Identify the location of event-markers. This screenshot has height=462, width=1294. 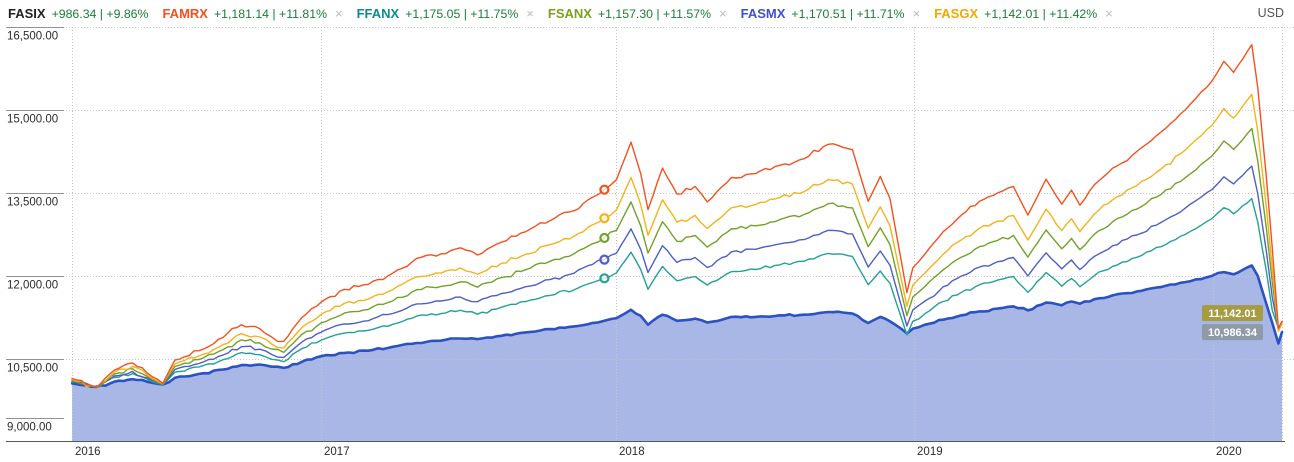
(604, 234).